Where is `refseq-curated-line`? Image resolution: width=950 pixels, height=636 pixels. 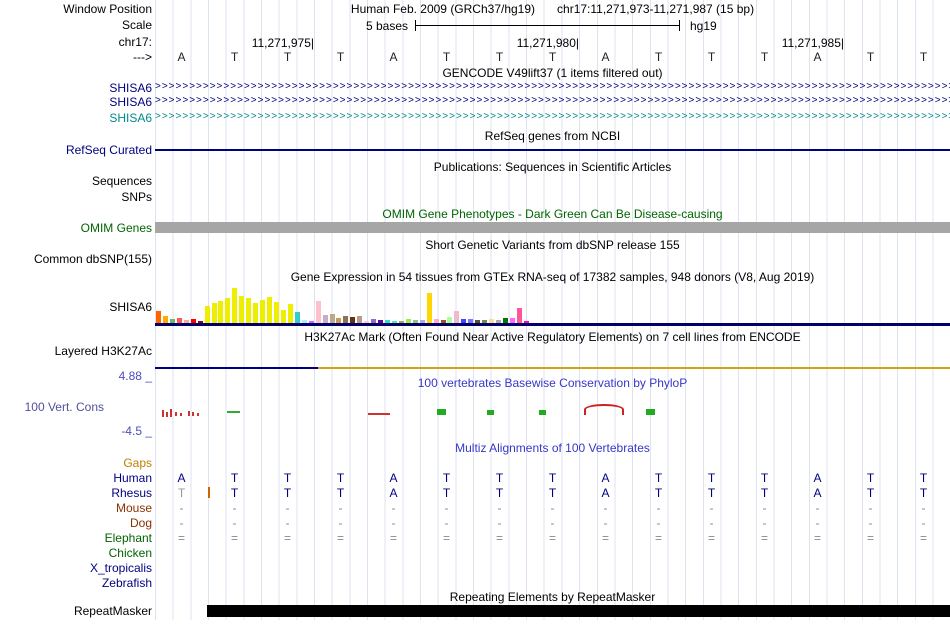 refseq-curated-line is located at coordinates (552, 150).